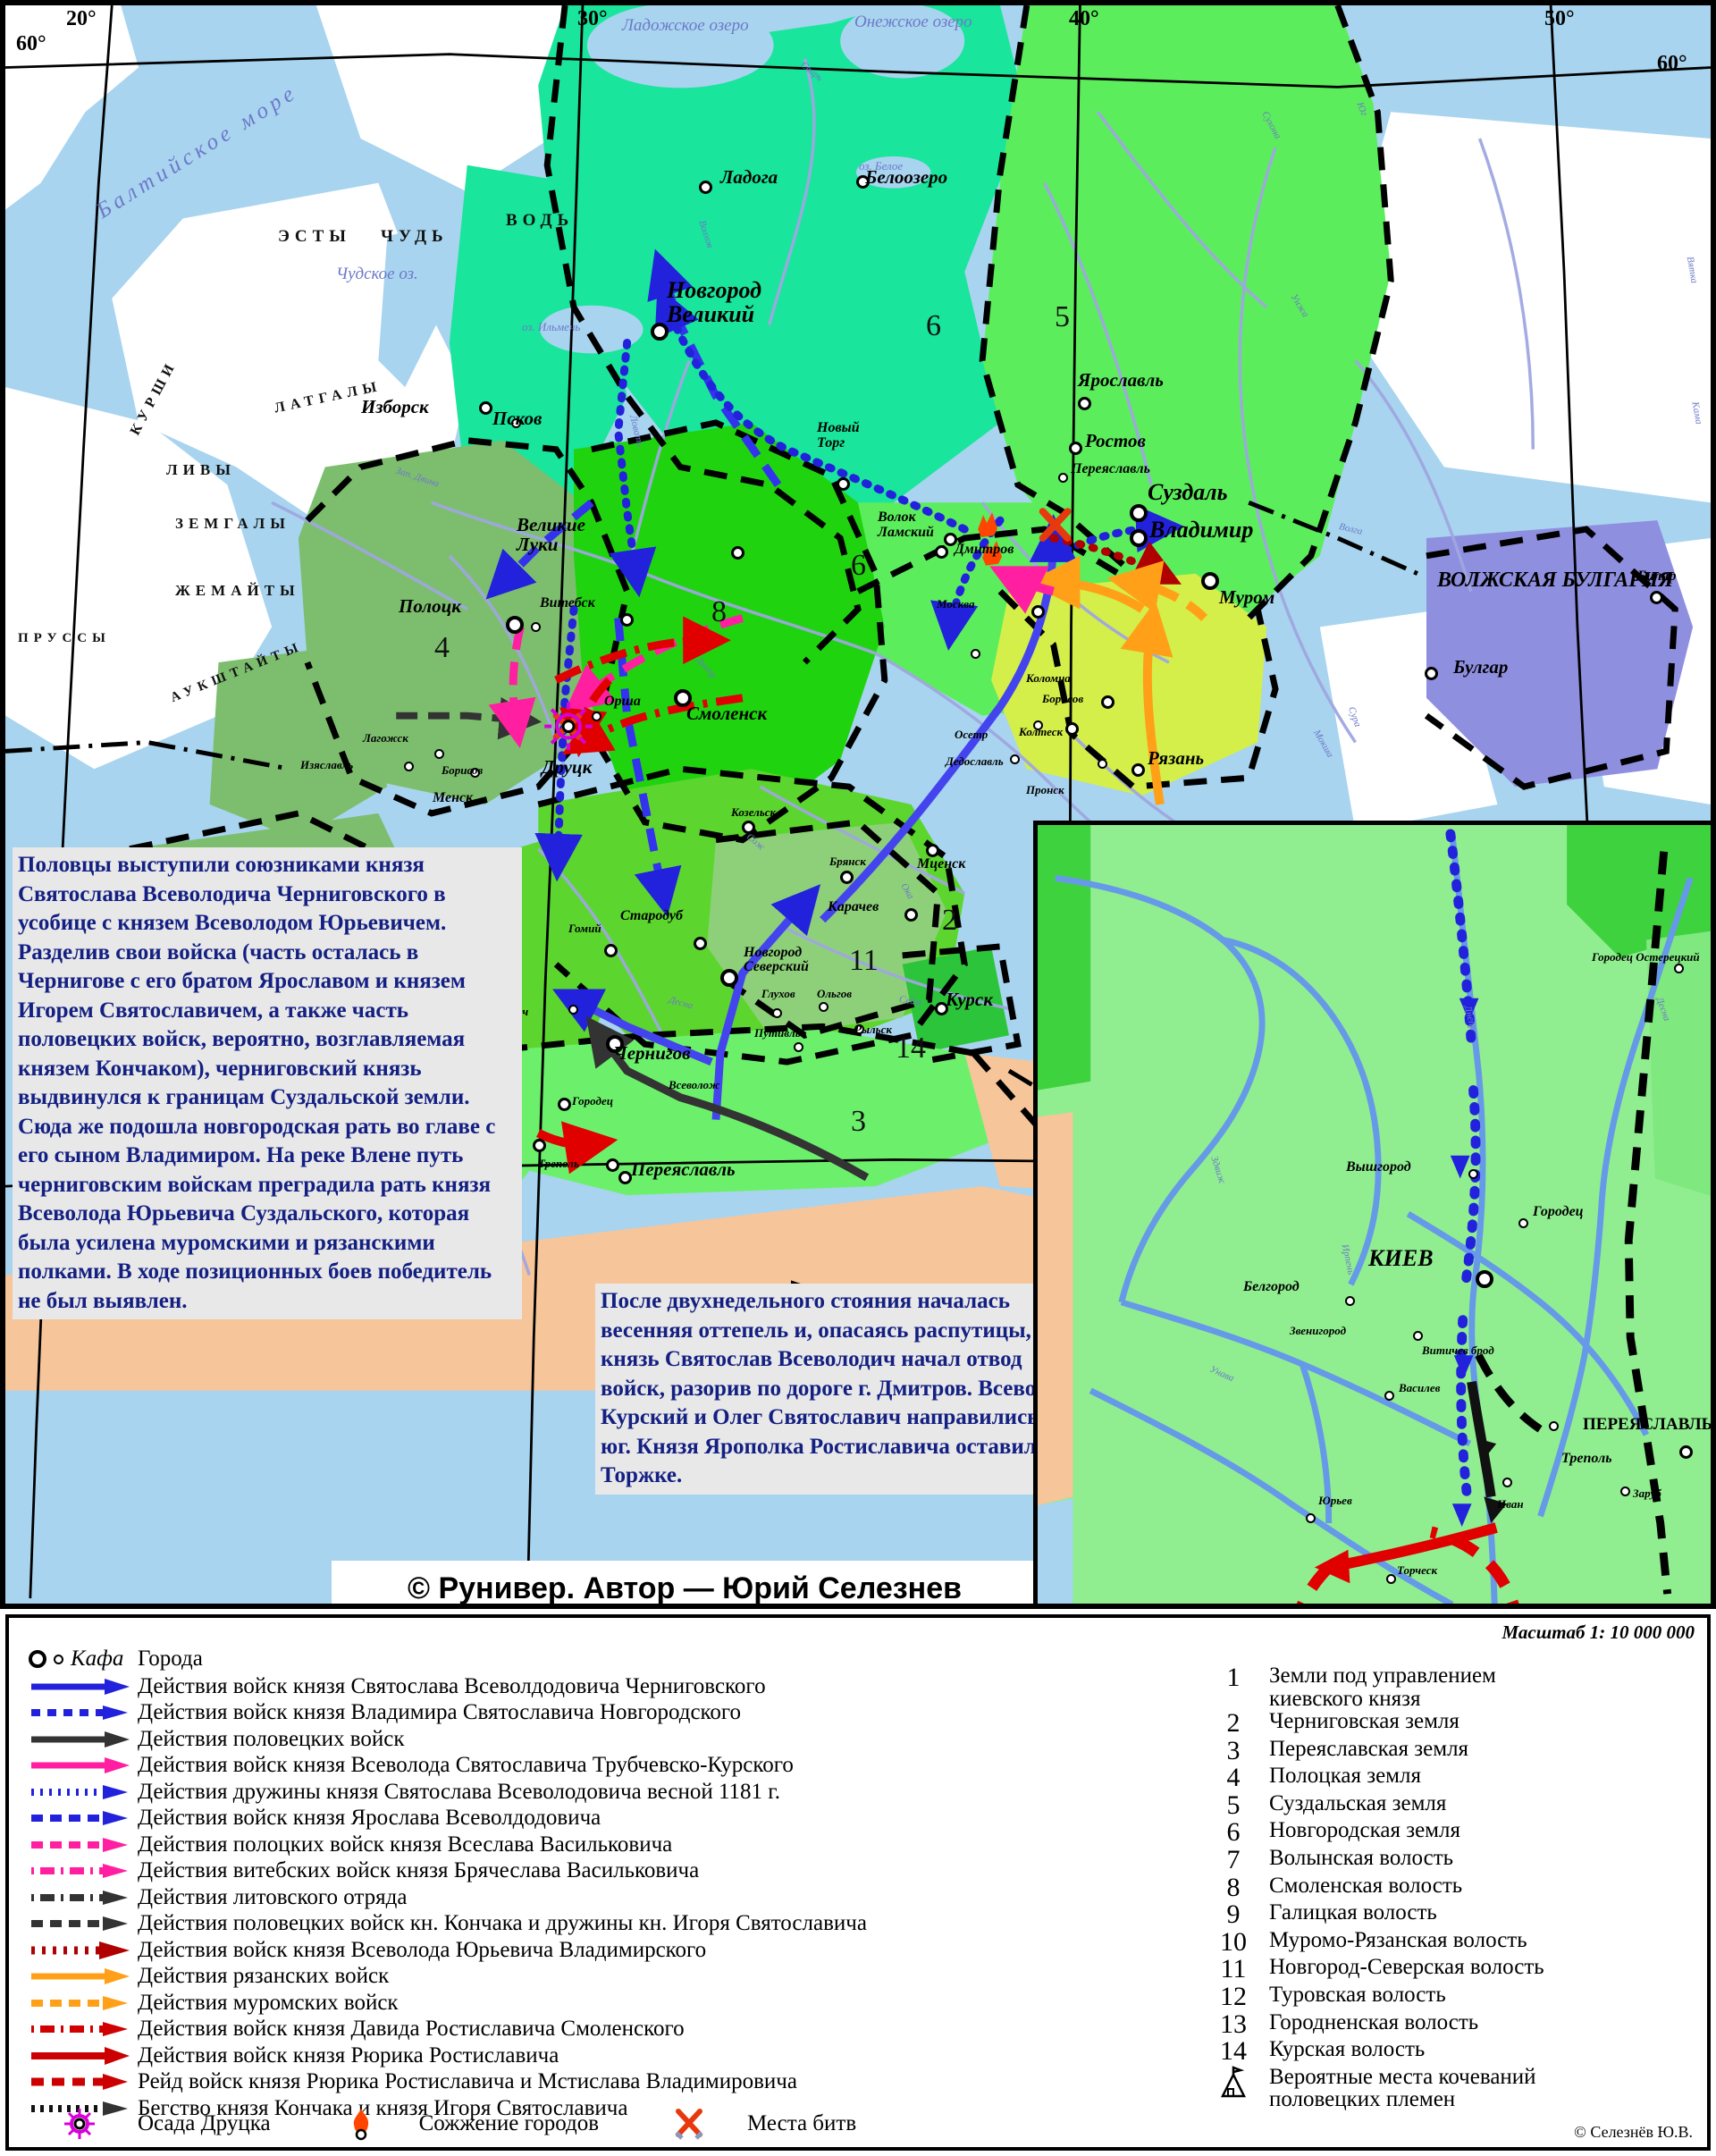 The height and width of the screenshot is (2156, 1716). Describe the element at coordinates (854, 907) in the screenshot. I see `city-karachev: Карачев` at that location.